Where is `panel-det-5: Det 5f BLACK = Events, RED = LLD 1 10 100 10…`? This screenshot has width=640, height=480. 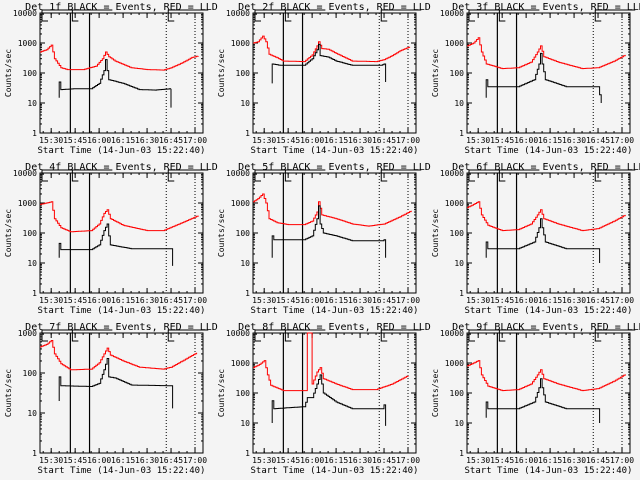 panel-det-5: Det 5f BLACK = Events, RED = LLD 1 10 100 10… is located at coordinates (324, 239).